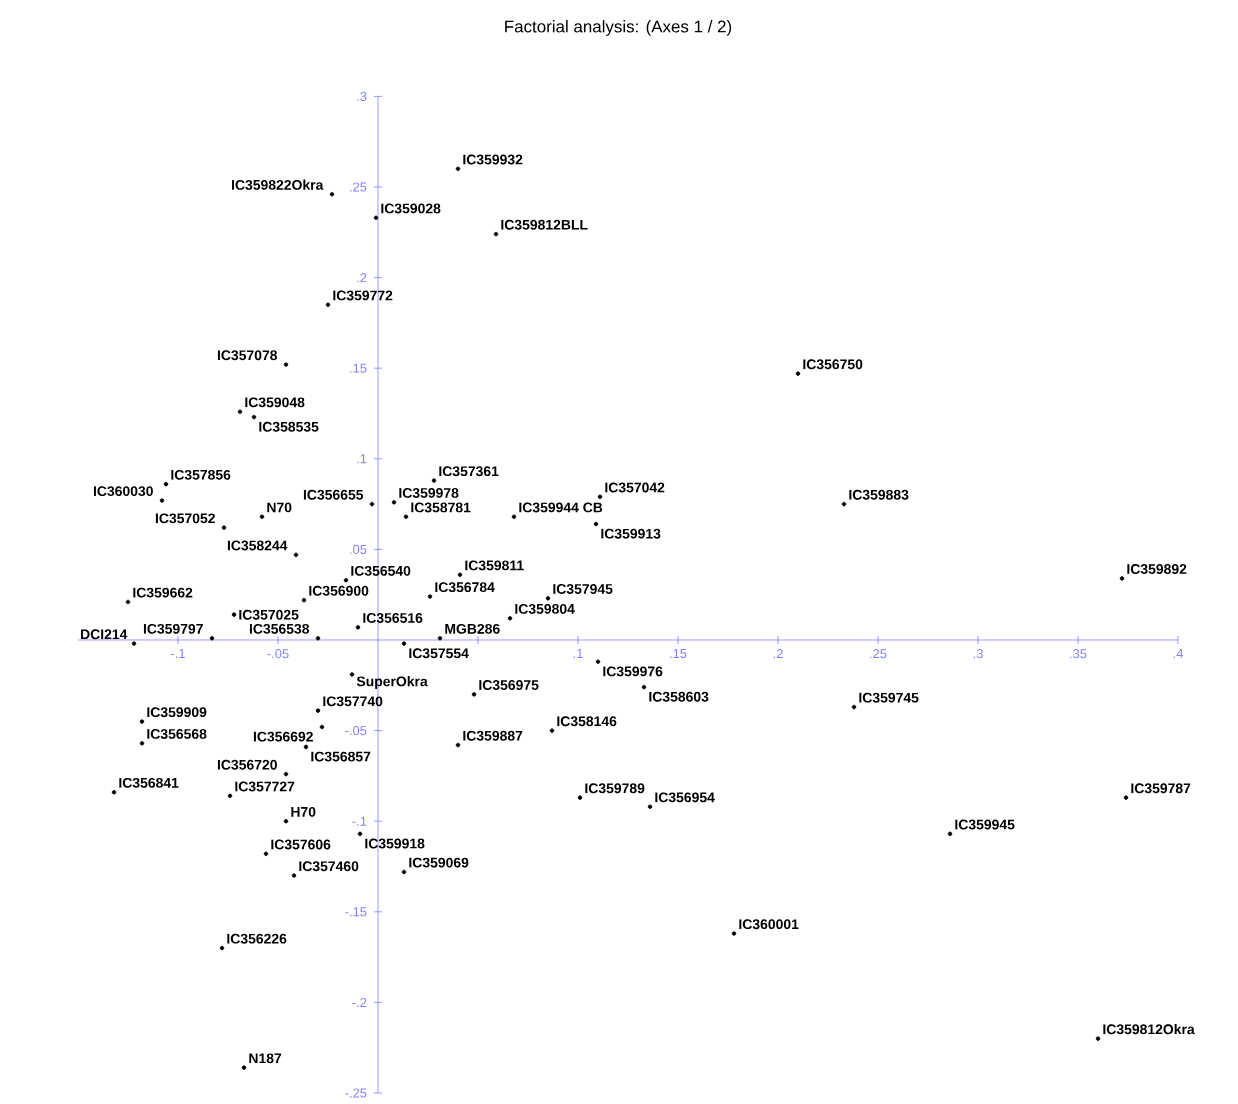 This screenshot has height=1104, width=1238. What do you see at coordinates (618, 28) in the screenshot?
I see `chart-title: Factorial analysis: (Axes 1 / 2)` at bounding box center [618, 28].